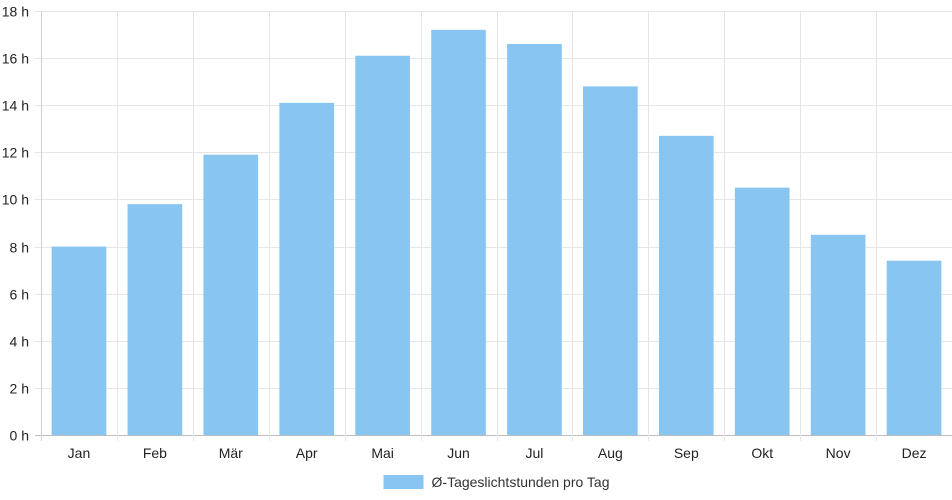 Image resolution: width=952 pixels, height=500 pixels. I want to click on legend: Ø-Tageslichtstunden pro Tag, so click(496, 482).